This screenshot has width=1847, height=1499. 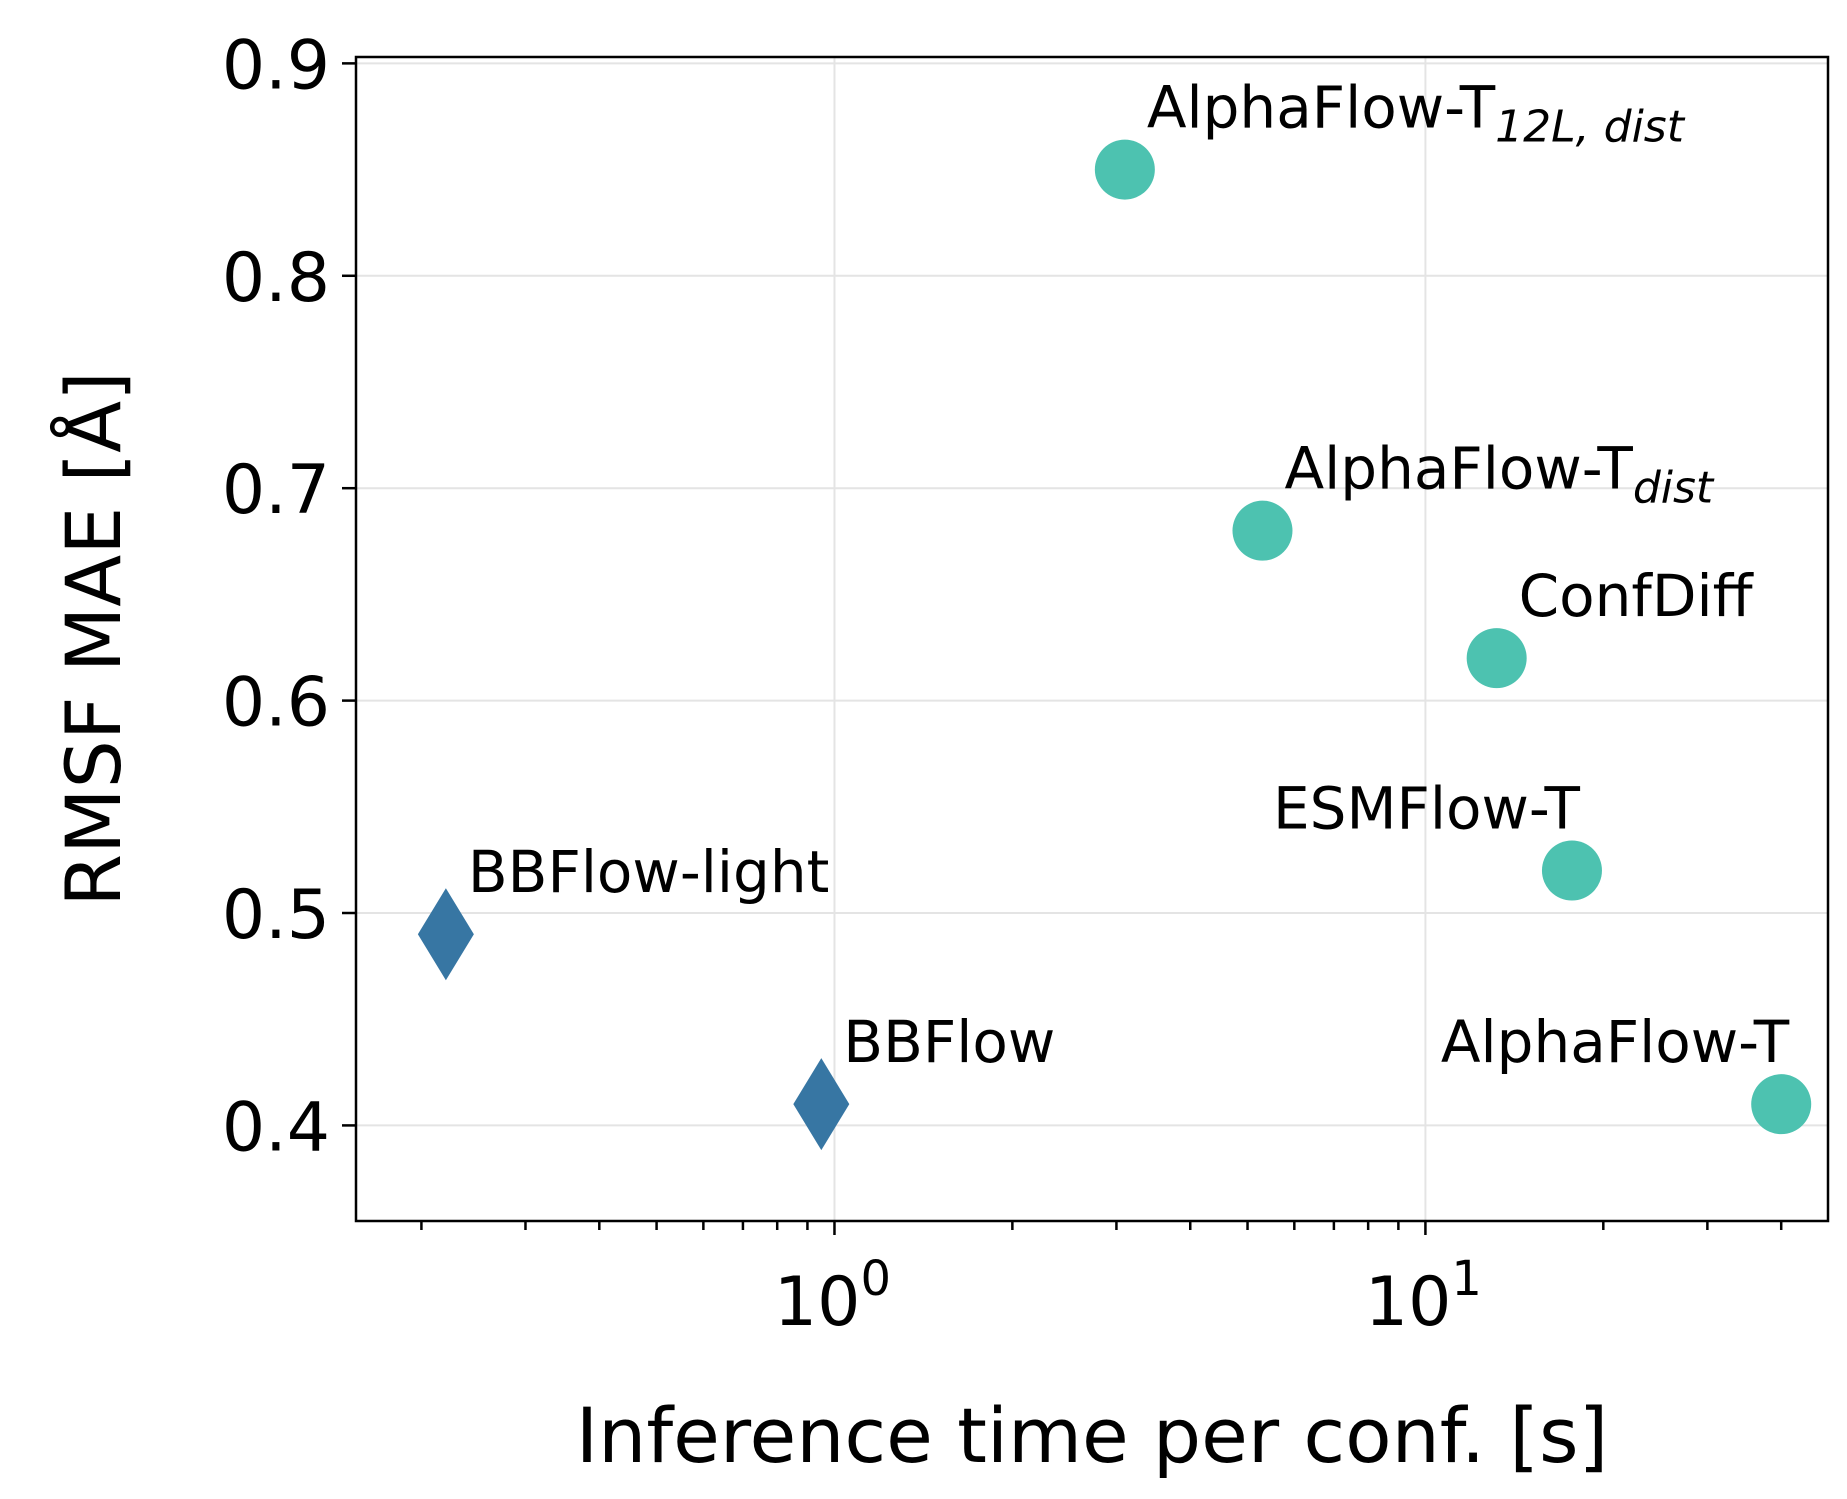 What do you see at coordinates (276, 490) in the screenshot?
I see `y-tick-label: 0.7` at bounding box center [276, 490].